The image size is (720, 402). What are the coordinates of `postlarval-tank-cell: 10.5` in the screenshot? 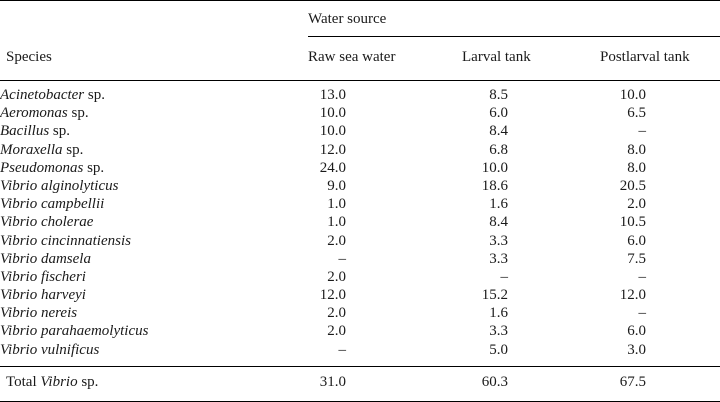 It's located at (660, 222).